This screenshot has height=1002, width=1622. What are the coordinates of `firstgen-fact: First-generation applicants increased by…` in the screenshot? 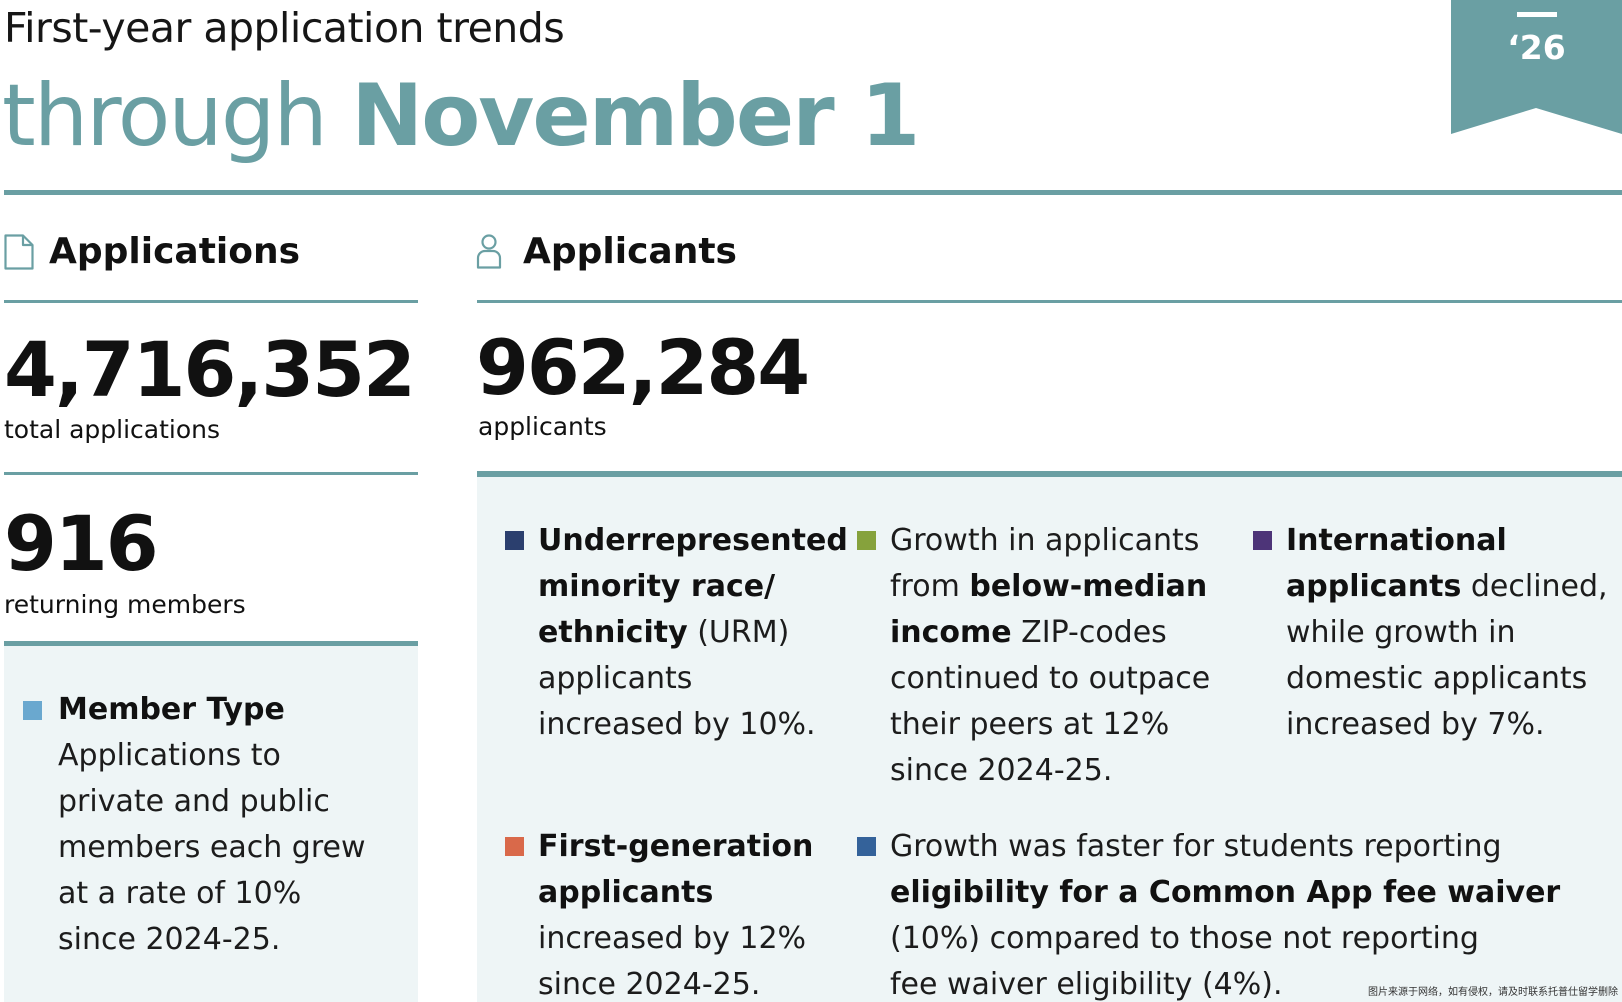 It's located at (676, 915).